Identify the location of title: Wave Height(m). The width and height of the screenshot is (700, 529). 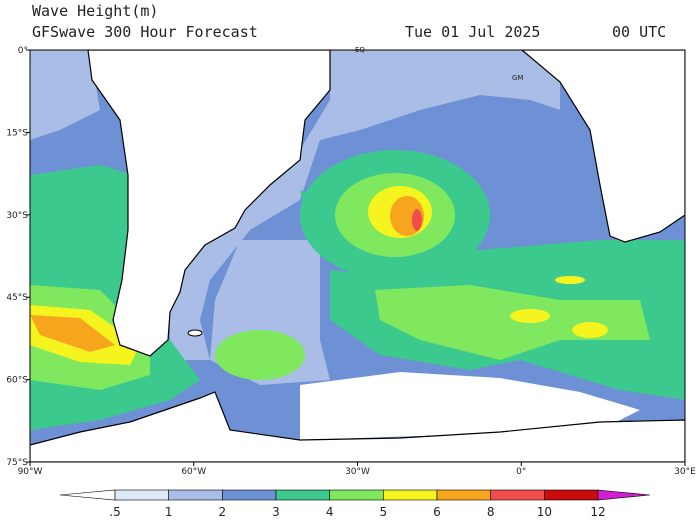
(95, 11).